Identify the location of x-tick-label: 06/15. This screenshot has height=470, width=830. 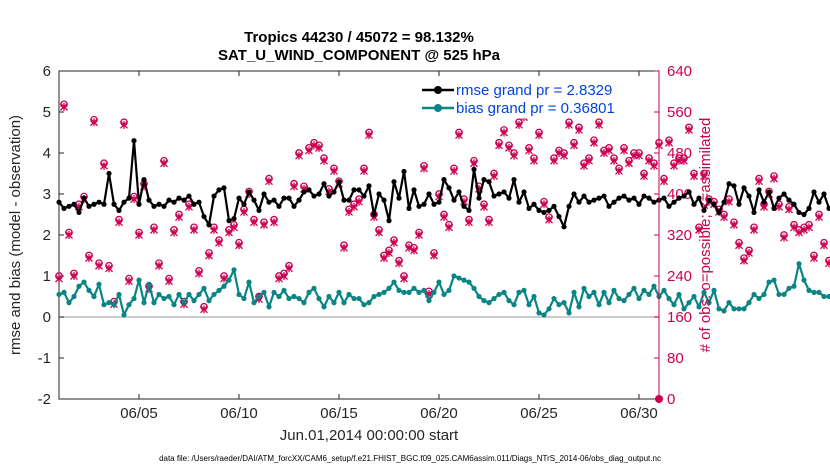
(339, 413).